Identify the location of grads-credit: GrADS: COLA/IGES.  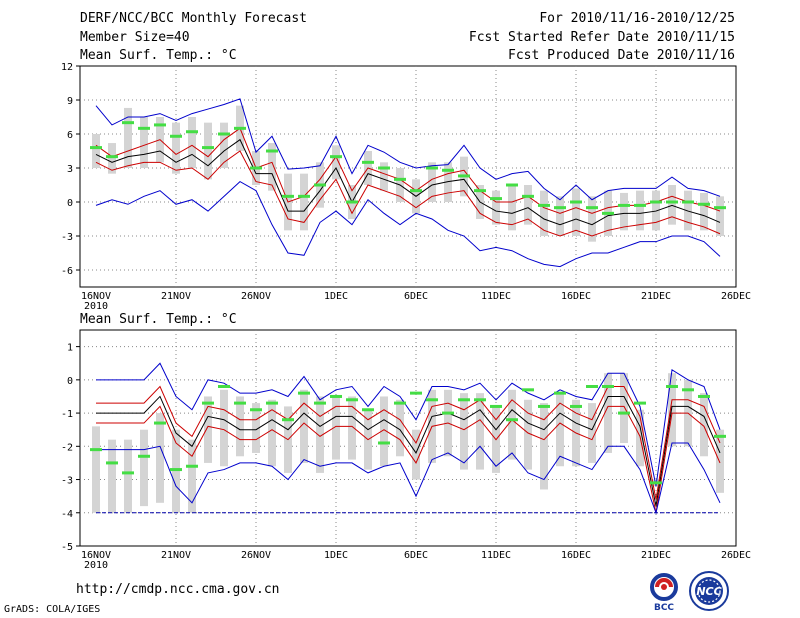
(52, 609).